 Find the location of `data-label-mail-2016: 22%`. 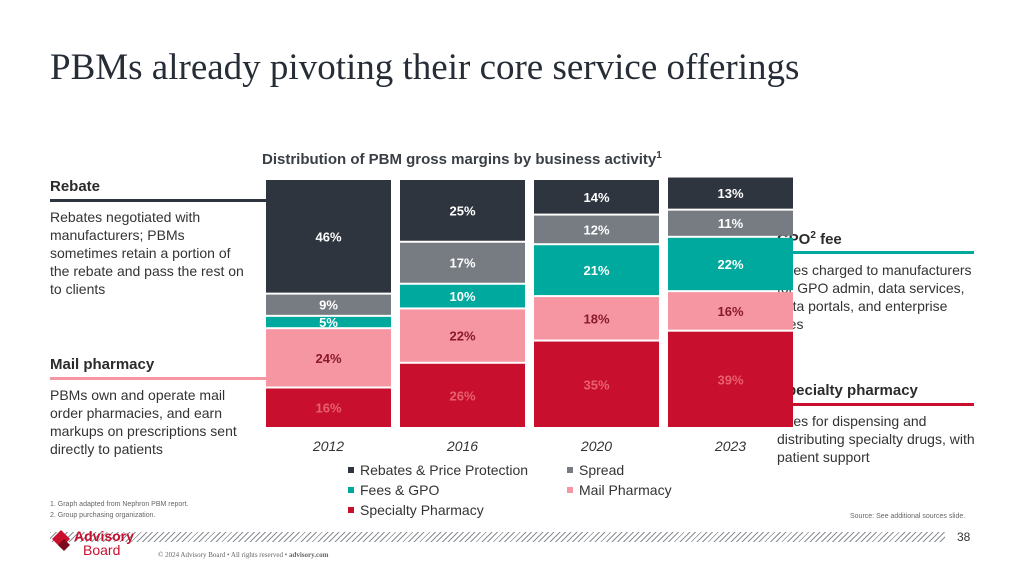

data-label-mail-2016: 22% is located at coordinates (462, 336).